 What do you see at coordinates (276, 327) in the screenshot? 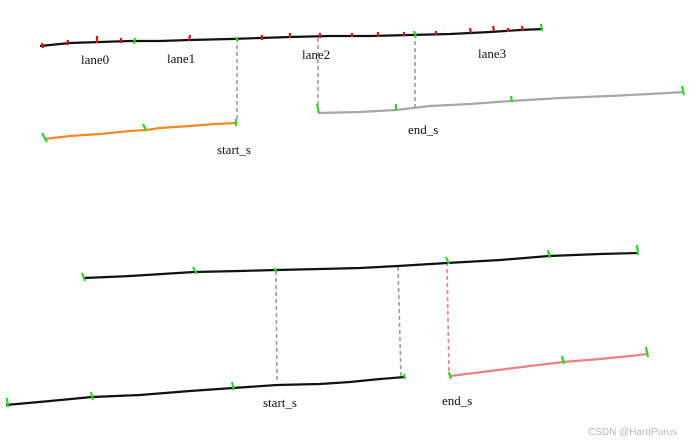
I see `connector-start-bottom` at bounding box center [276, 327].